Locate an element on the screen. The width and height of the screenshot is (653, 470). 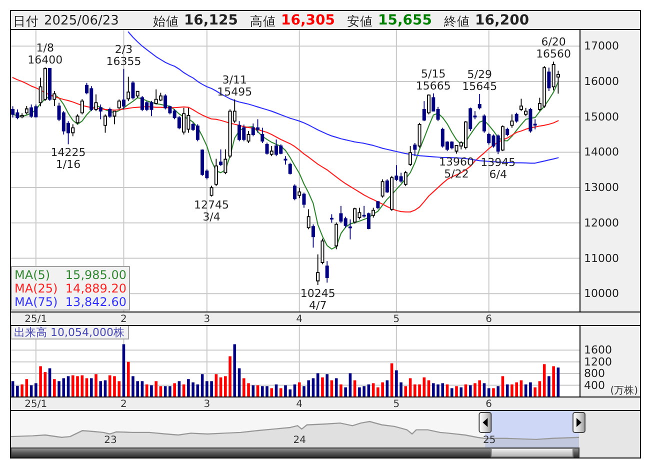
text: 終値 16,200 is located at coordinates (486, 20).